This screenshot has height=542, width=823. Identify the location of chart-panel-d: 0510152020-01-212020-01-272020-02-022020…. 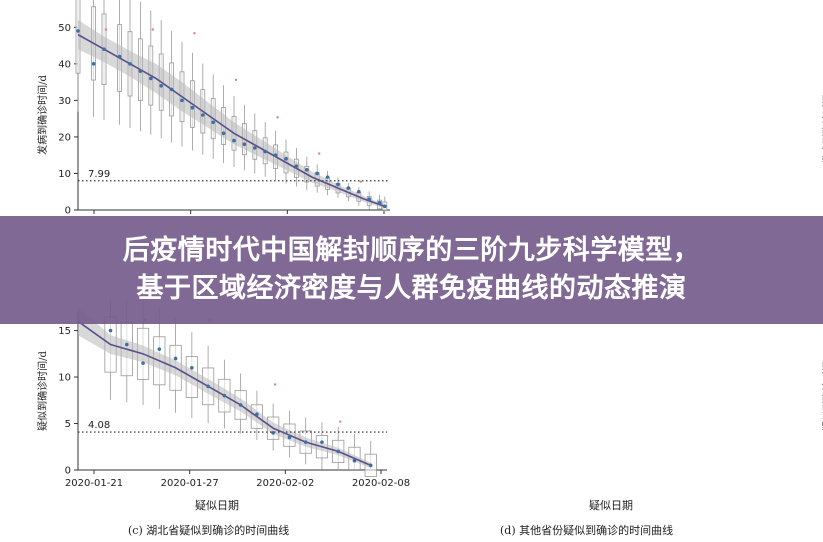
(822, 391).